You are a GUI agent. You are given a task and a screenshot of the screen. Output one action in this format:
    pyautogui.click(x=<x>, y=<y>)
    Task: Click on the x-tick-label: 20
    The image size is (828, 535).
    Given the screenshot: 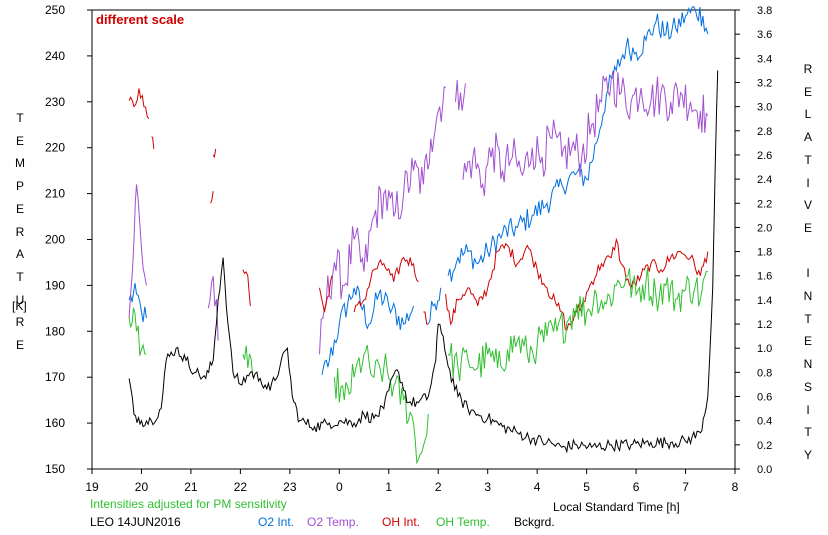 What is the action you would take?
    pyautogui.click(x=142, y=487)
    